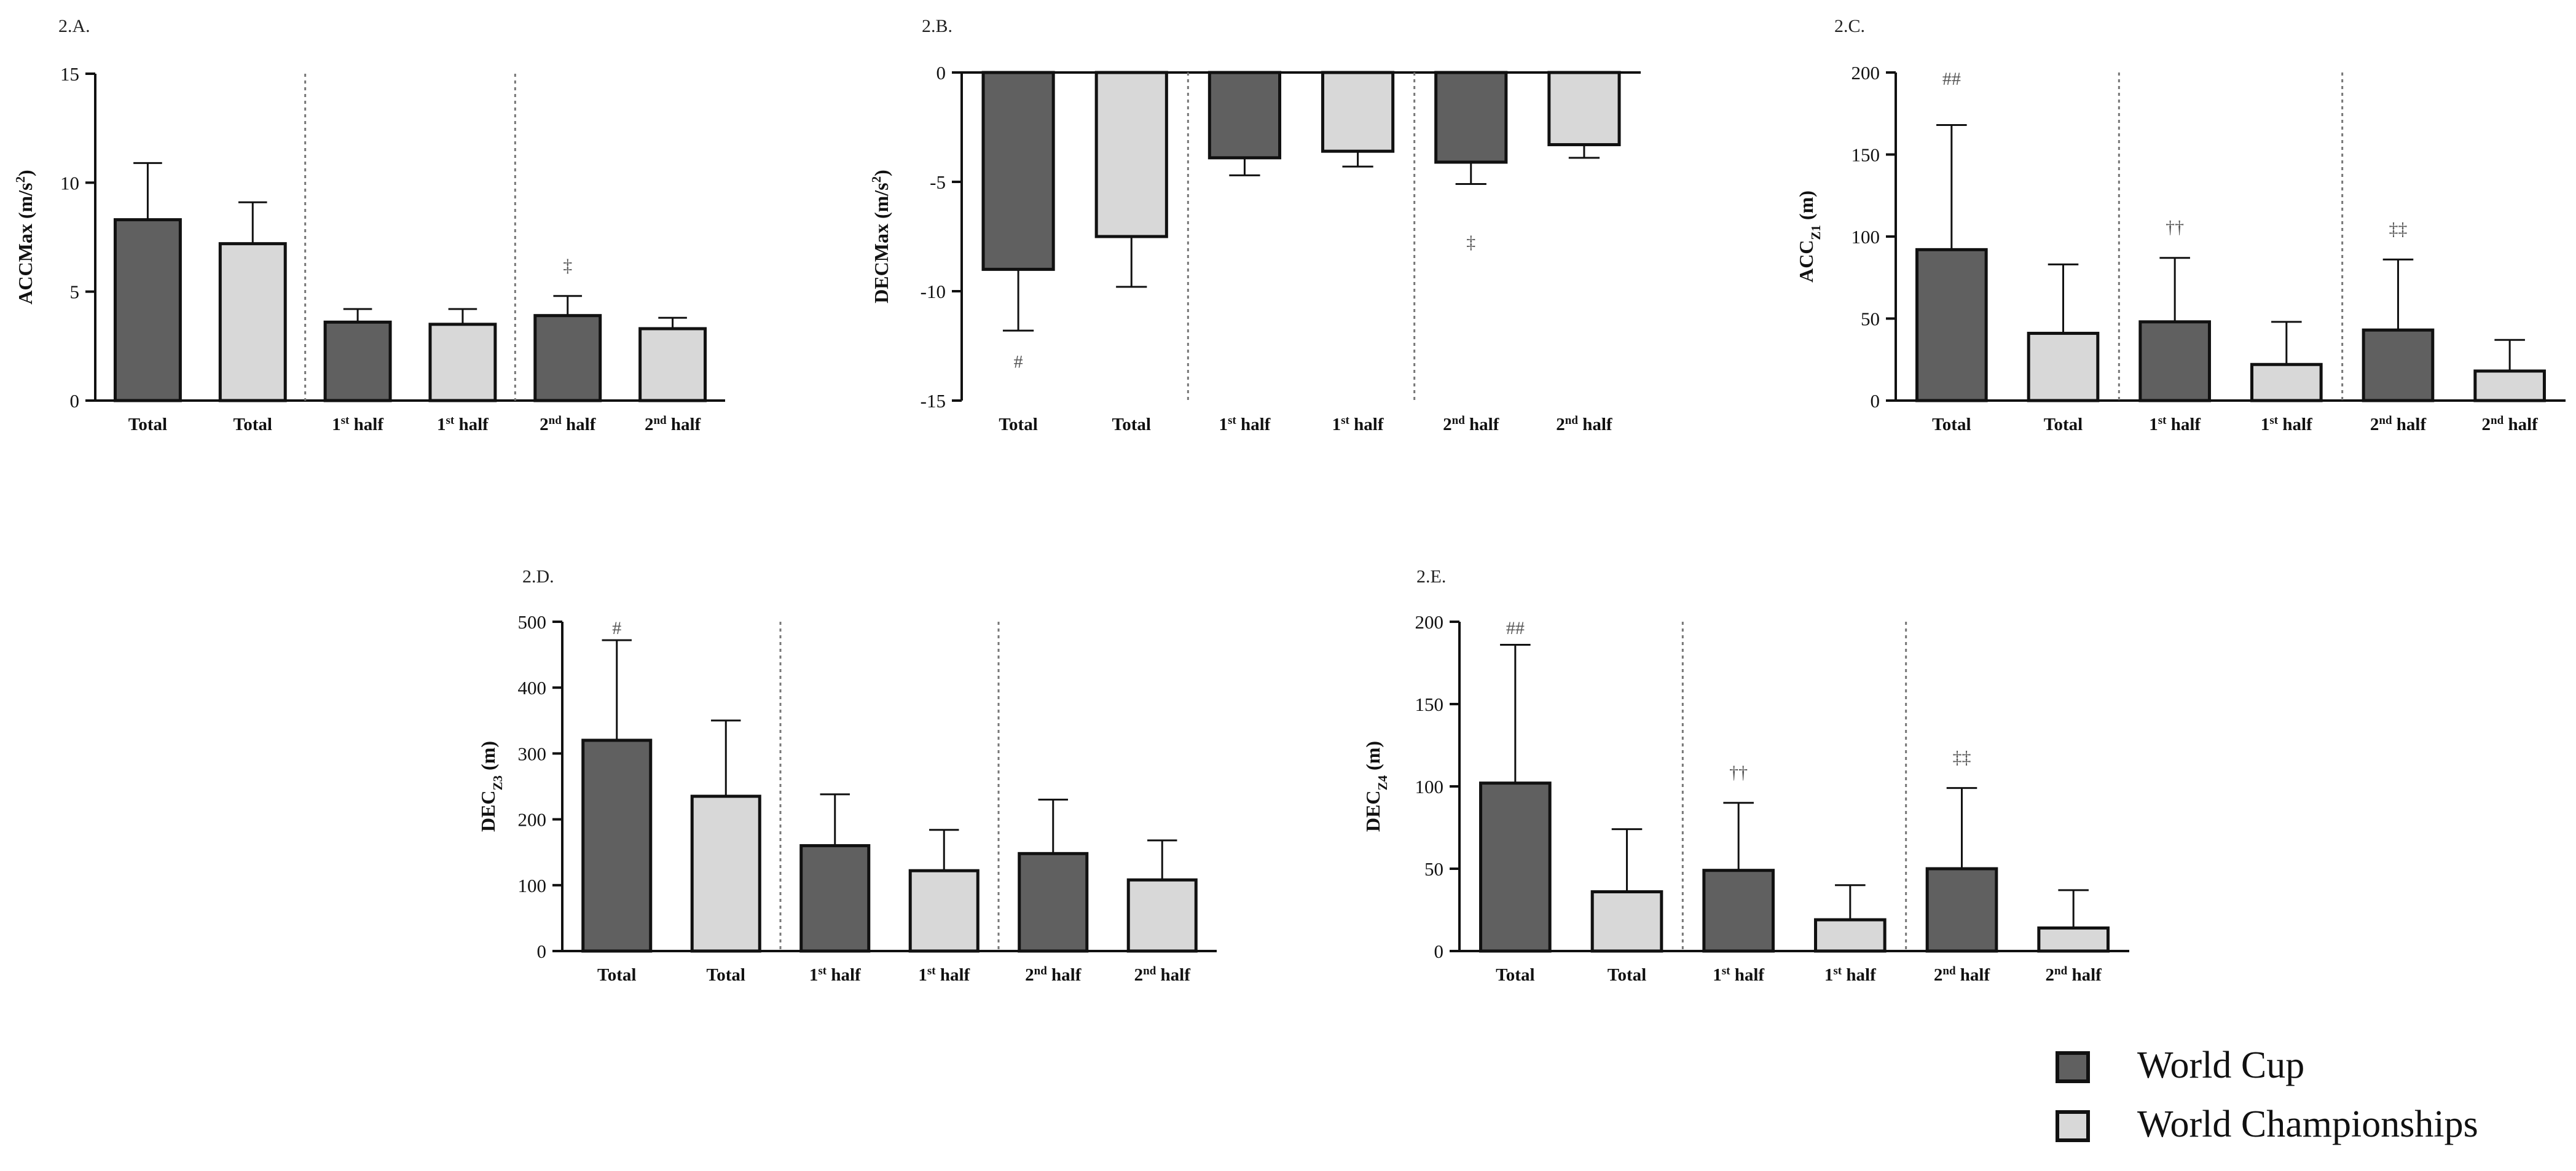  What do you see at coordinates (69, 183) in the screenshot?
I see `y-tick-label: 10` at bounding box center [69, 183].